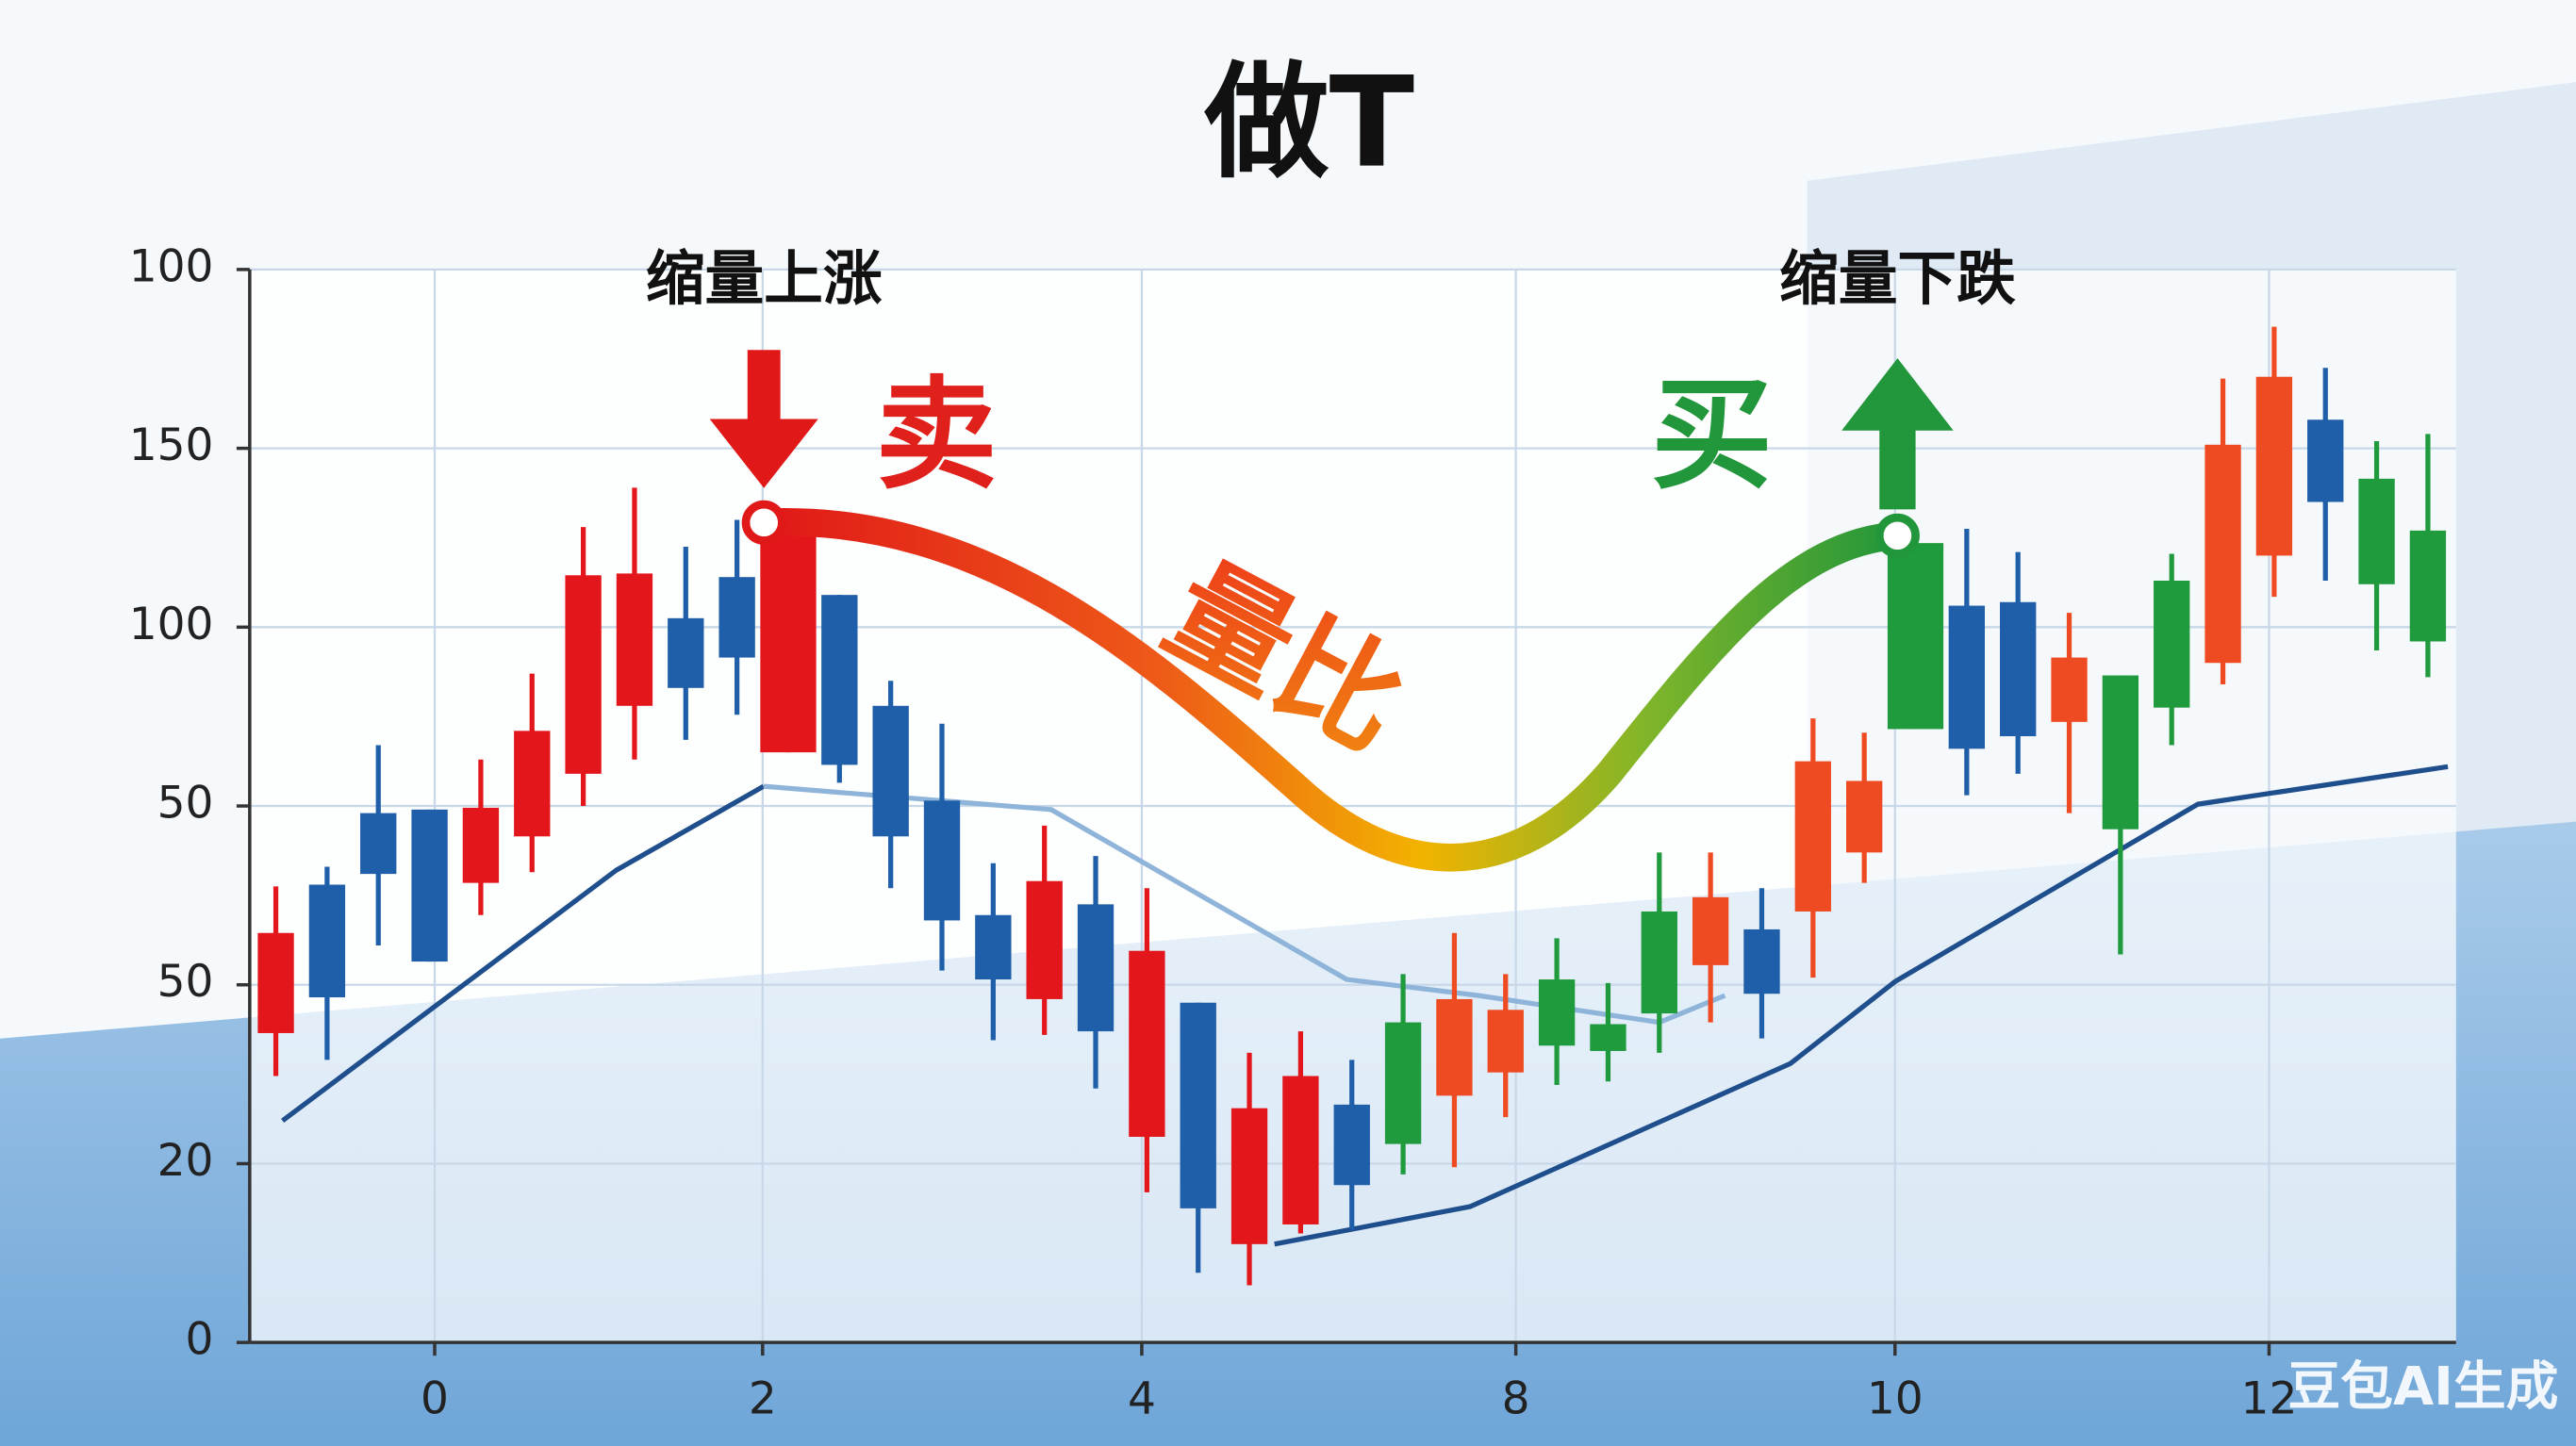 This screenshot has width=2576, height=1446. What do you see at coordinates (937, 435) in the screenshot?
I see `sell-label: 卖` at bounding box center [937, 435].